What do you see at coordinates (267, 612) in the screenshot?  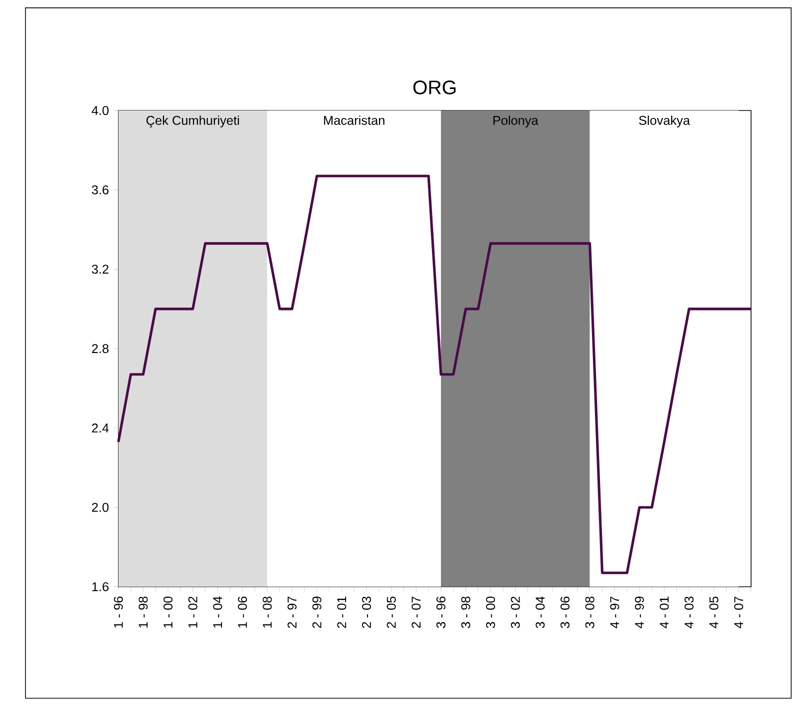 I see `x-tick-label: 1 - 08` at bounding box center [267, 612].